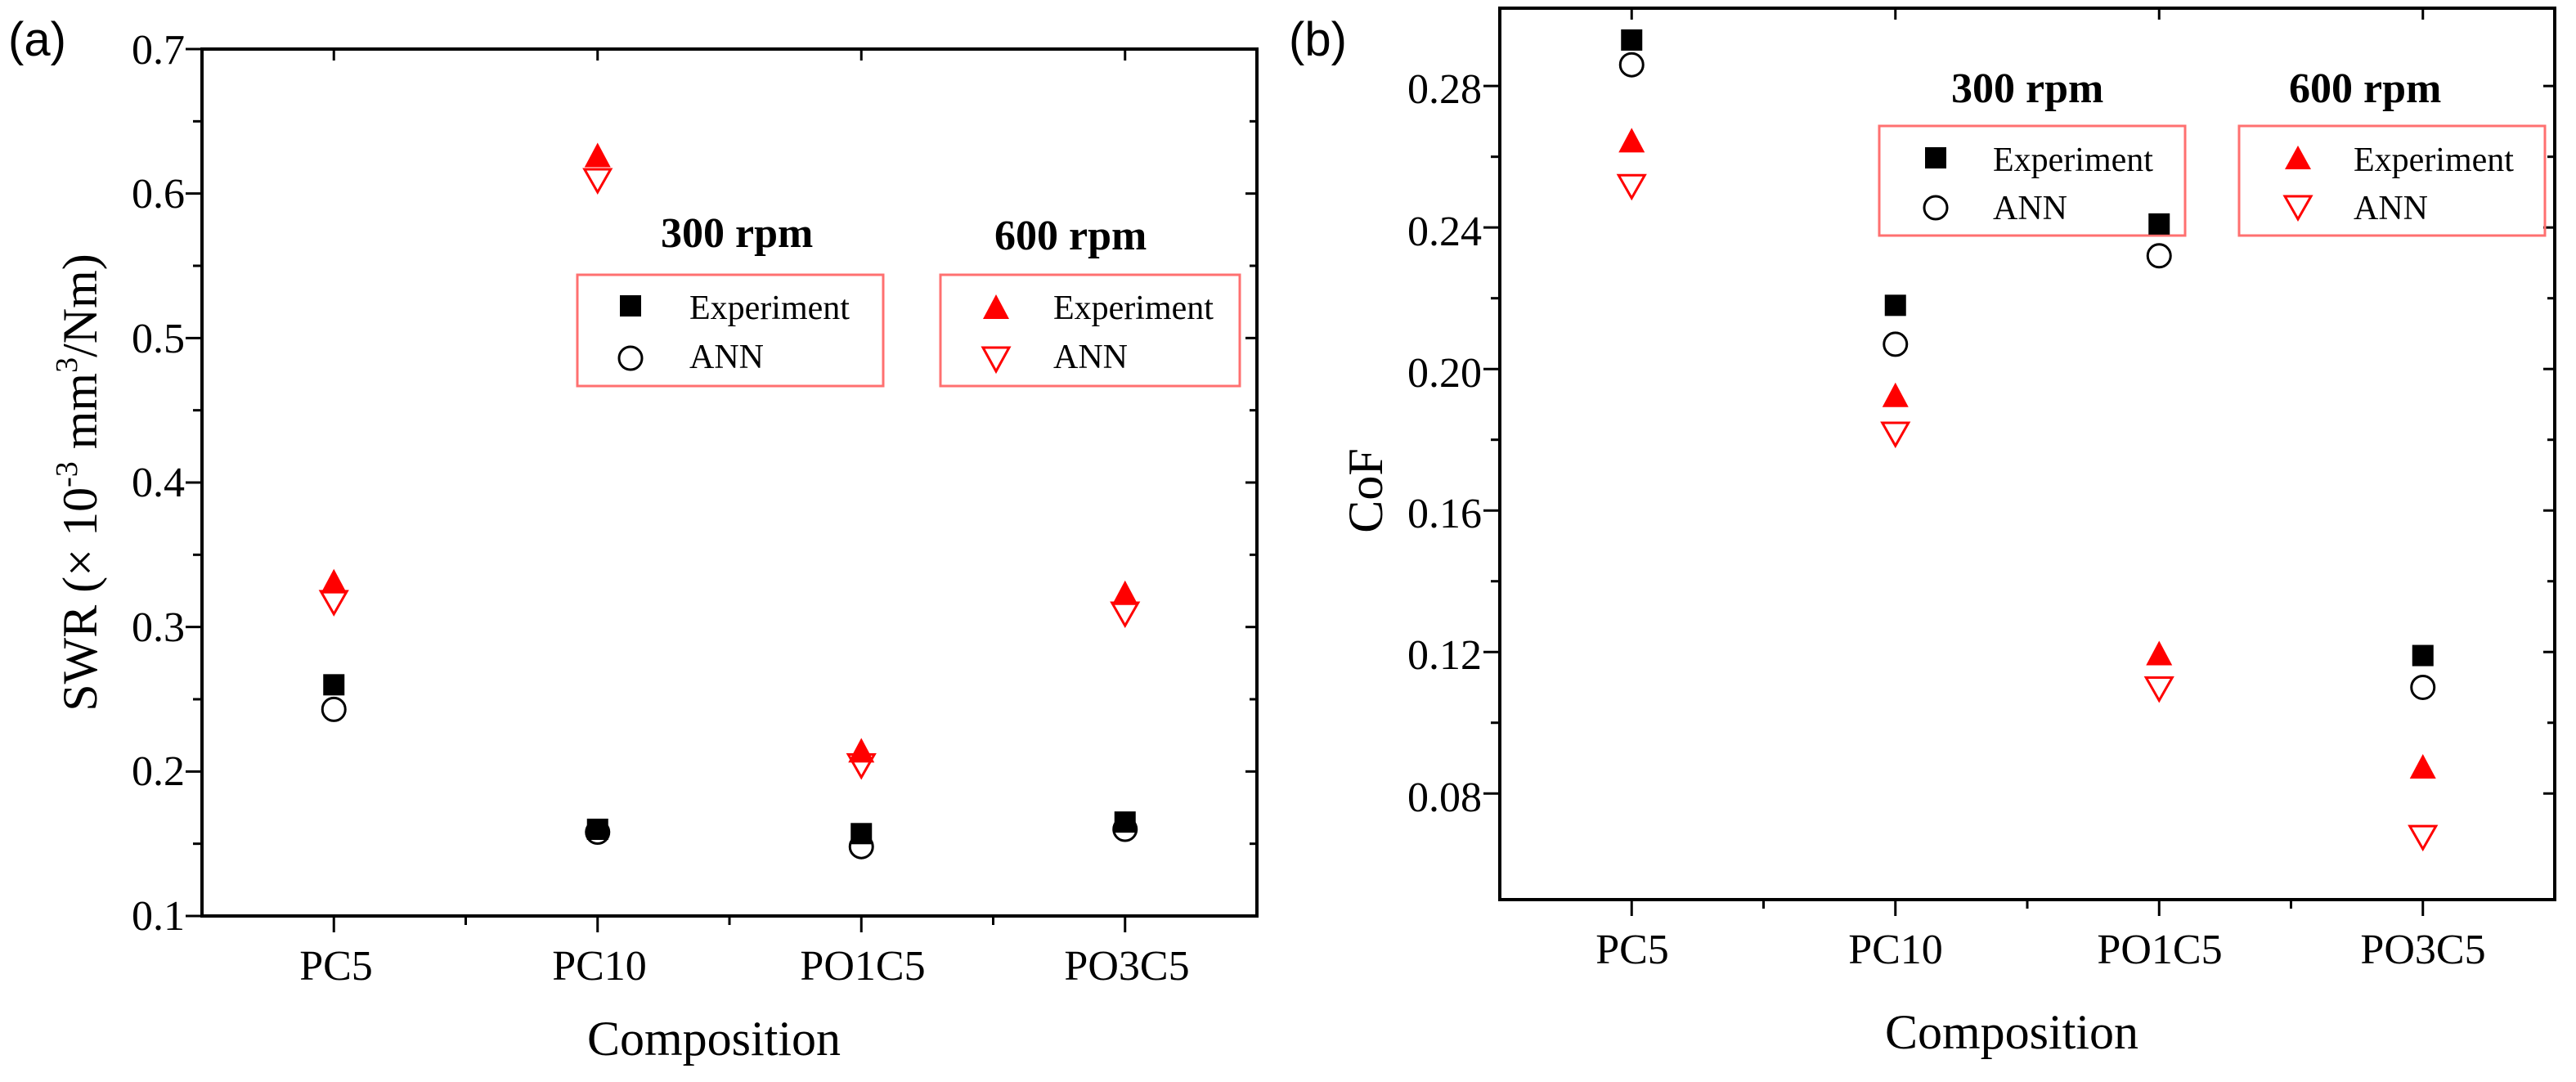 The image size is (2576, 1082). Describe the element at coordinates (1896, 950) in the screenshot. I see `panel-b-xtick-label: PC10` at that location.